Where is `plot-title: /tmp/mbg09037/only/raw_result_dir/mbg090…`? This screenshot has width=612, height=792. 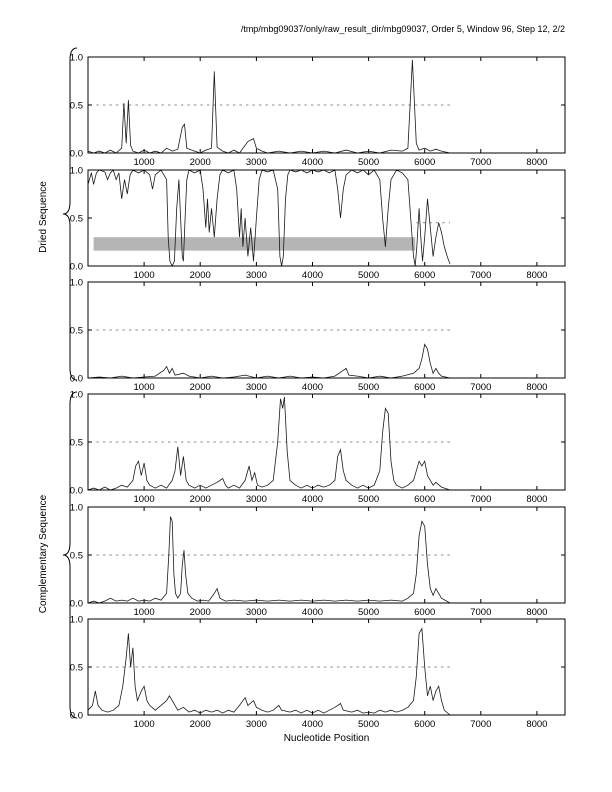 plot-title: /tmp/mbg09037/only/raw_result_dir/mbg090… is located at coordinates (402, 29).